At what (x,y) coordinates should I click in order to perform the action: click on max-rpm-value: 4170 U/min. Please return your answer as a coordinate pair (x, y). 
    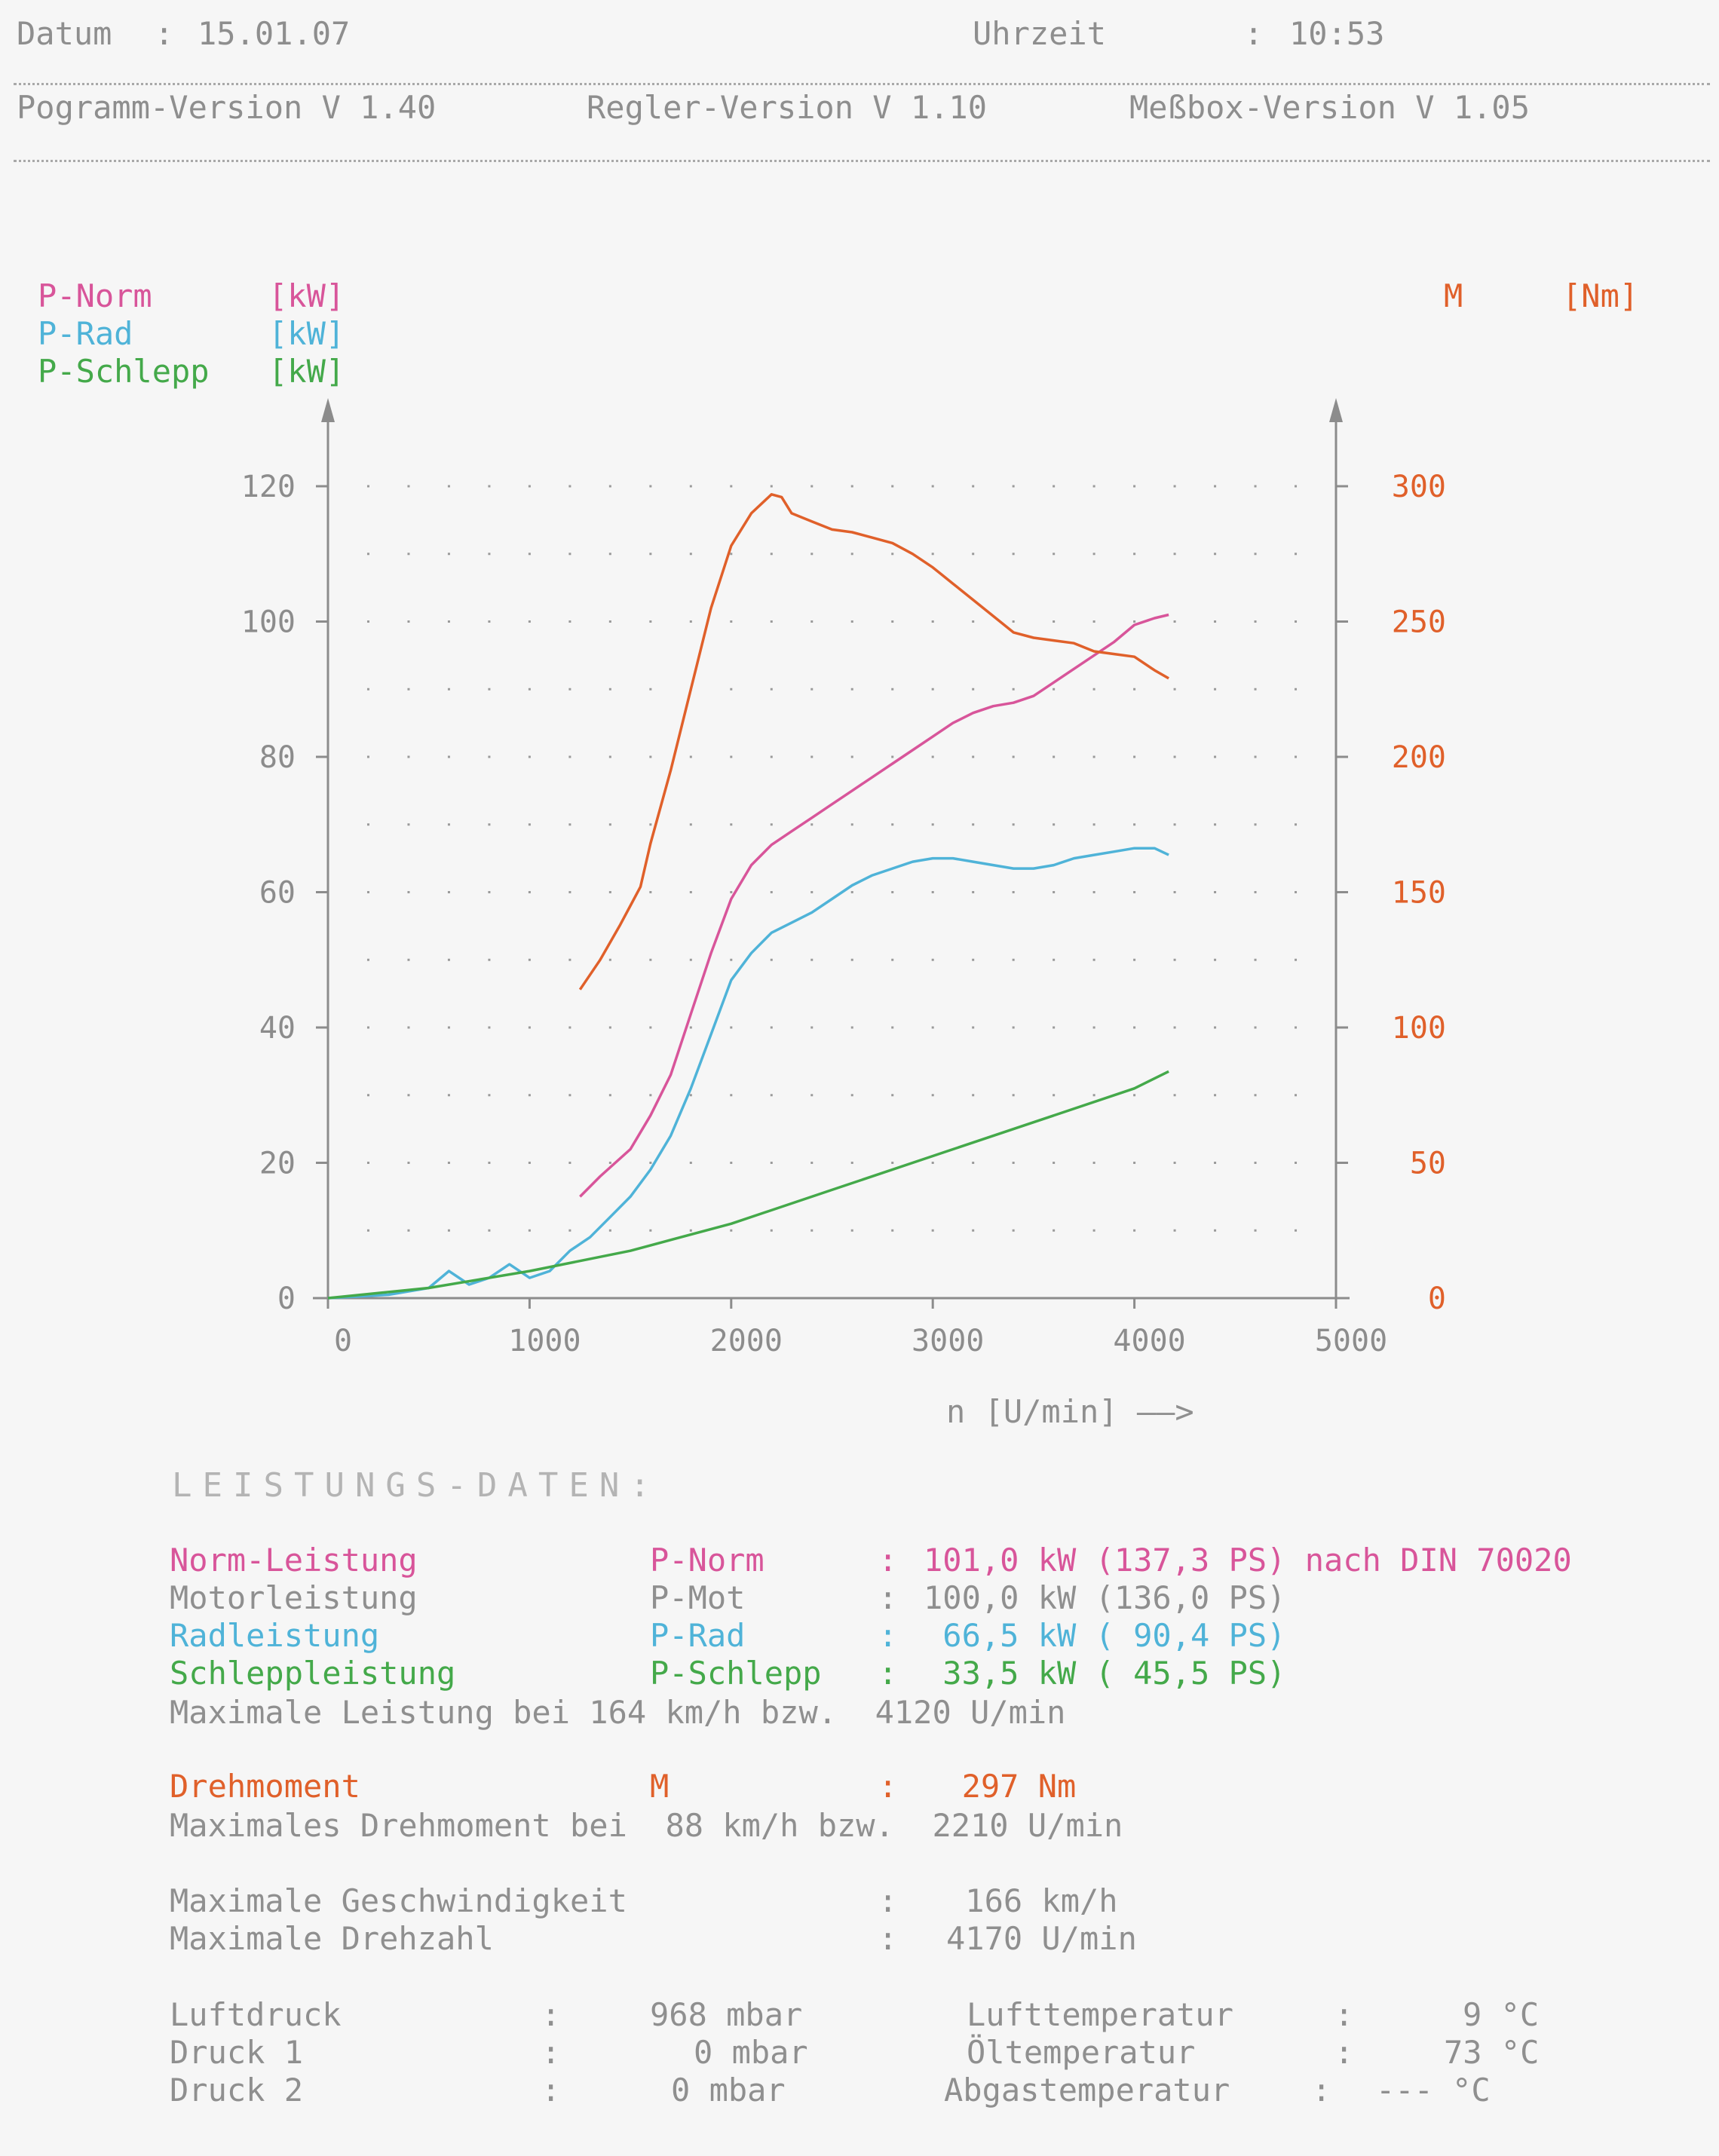
    Looking at the image, I should click on (1041, 1938).